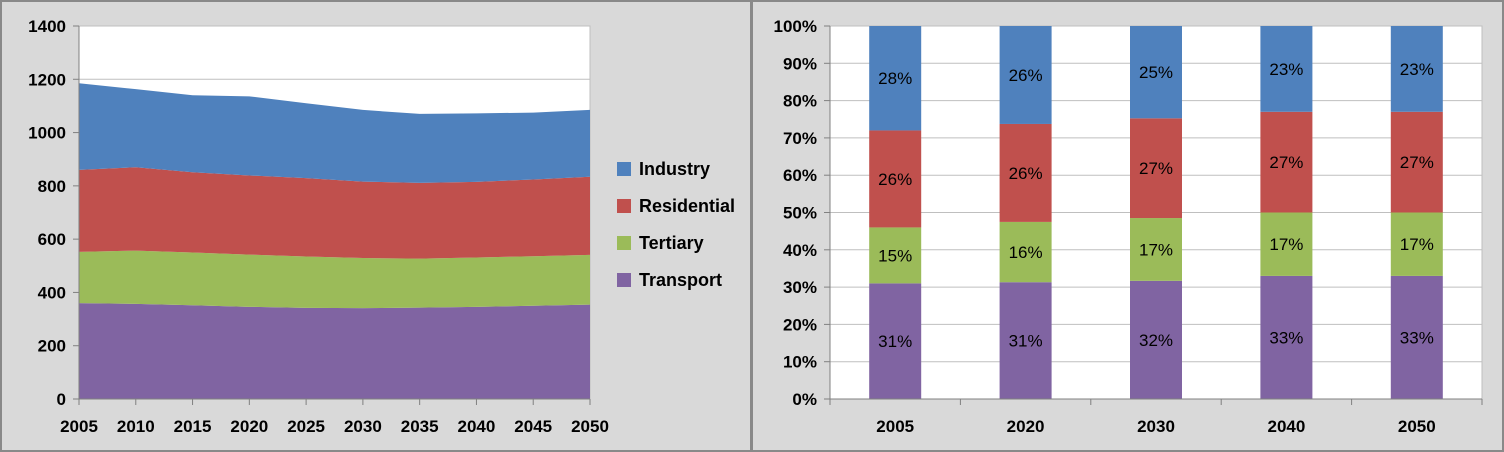  I want to click on bar-segment-industry-2030, so click(1156, 72).